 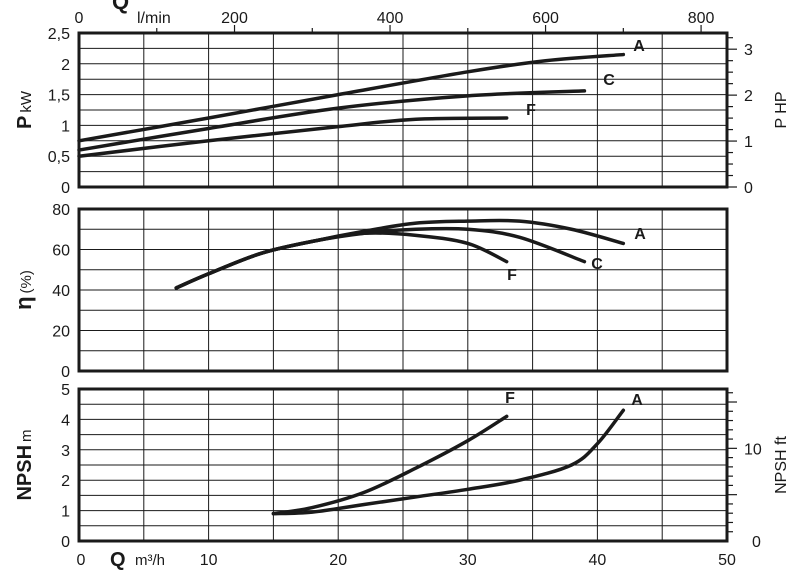 What do you see at coordinates (81, 560) in the screenshot?
I see `x-tick-label: 0` at bounding box center [81, 560].